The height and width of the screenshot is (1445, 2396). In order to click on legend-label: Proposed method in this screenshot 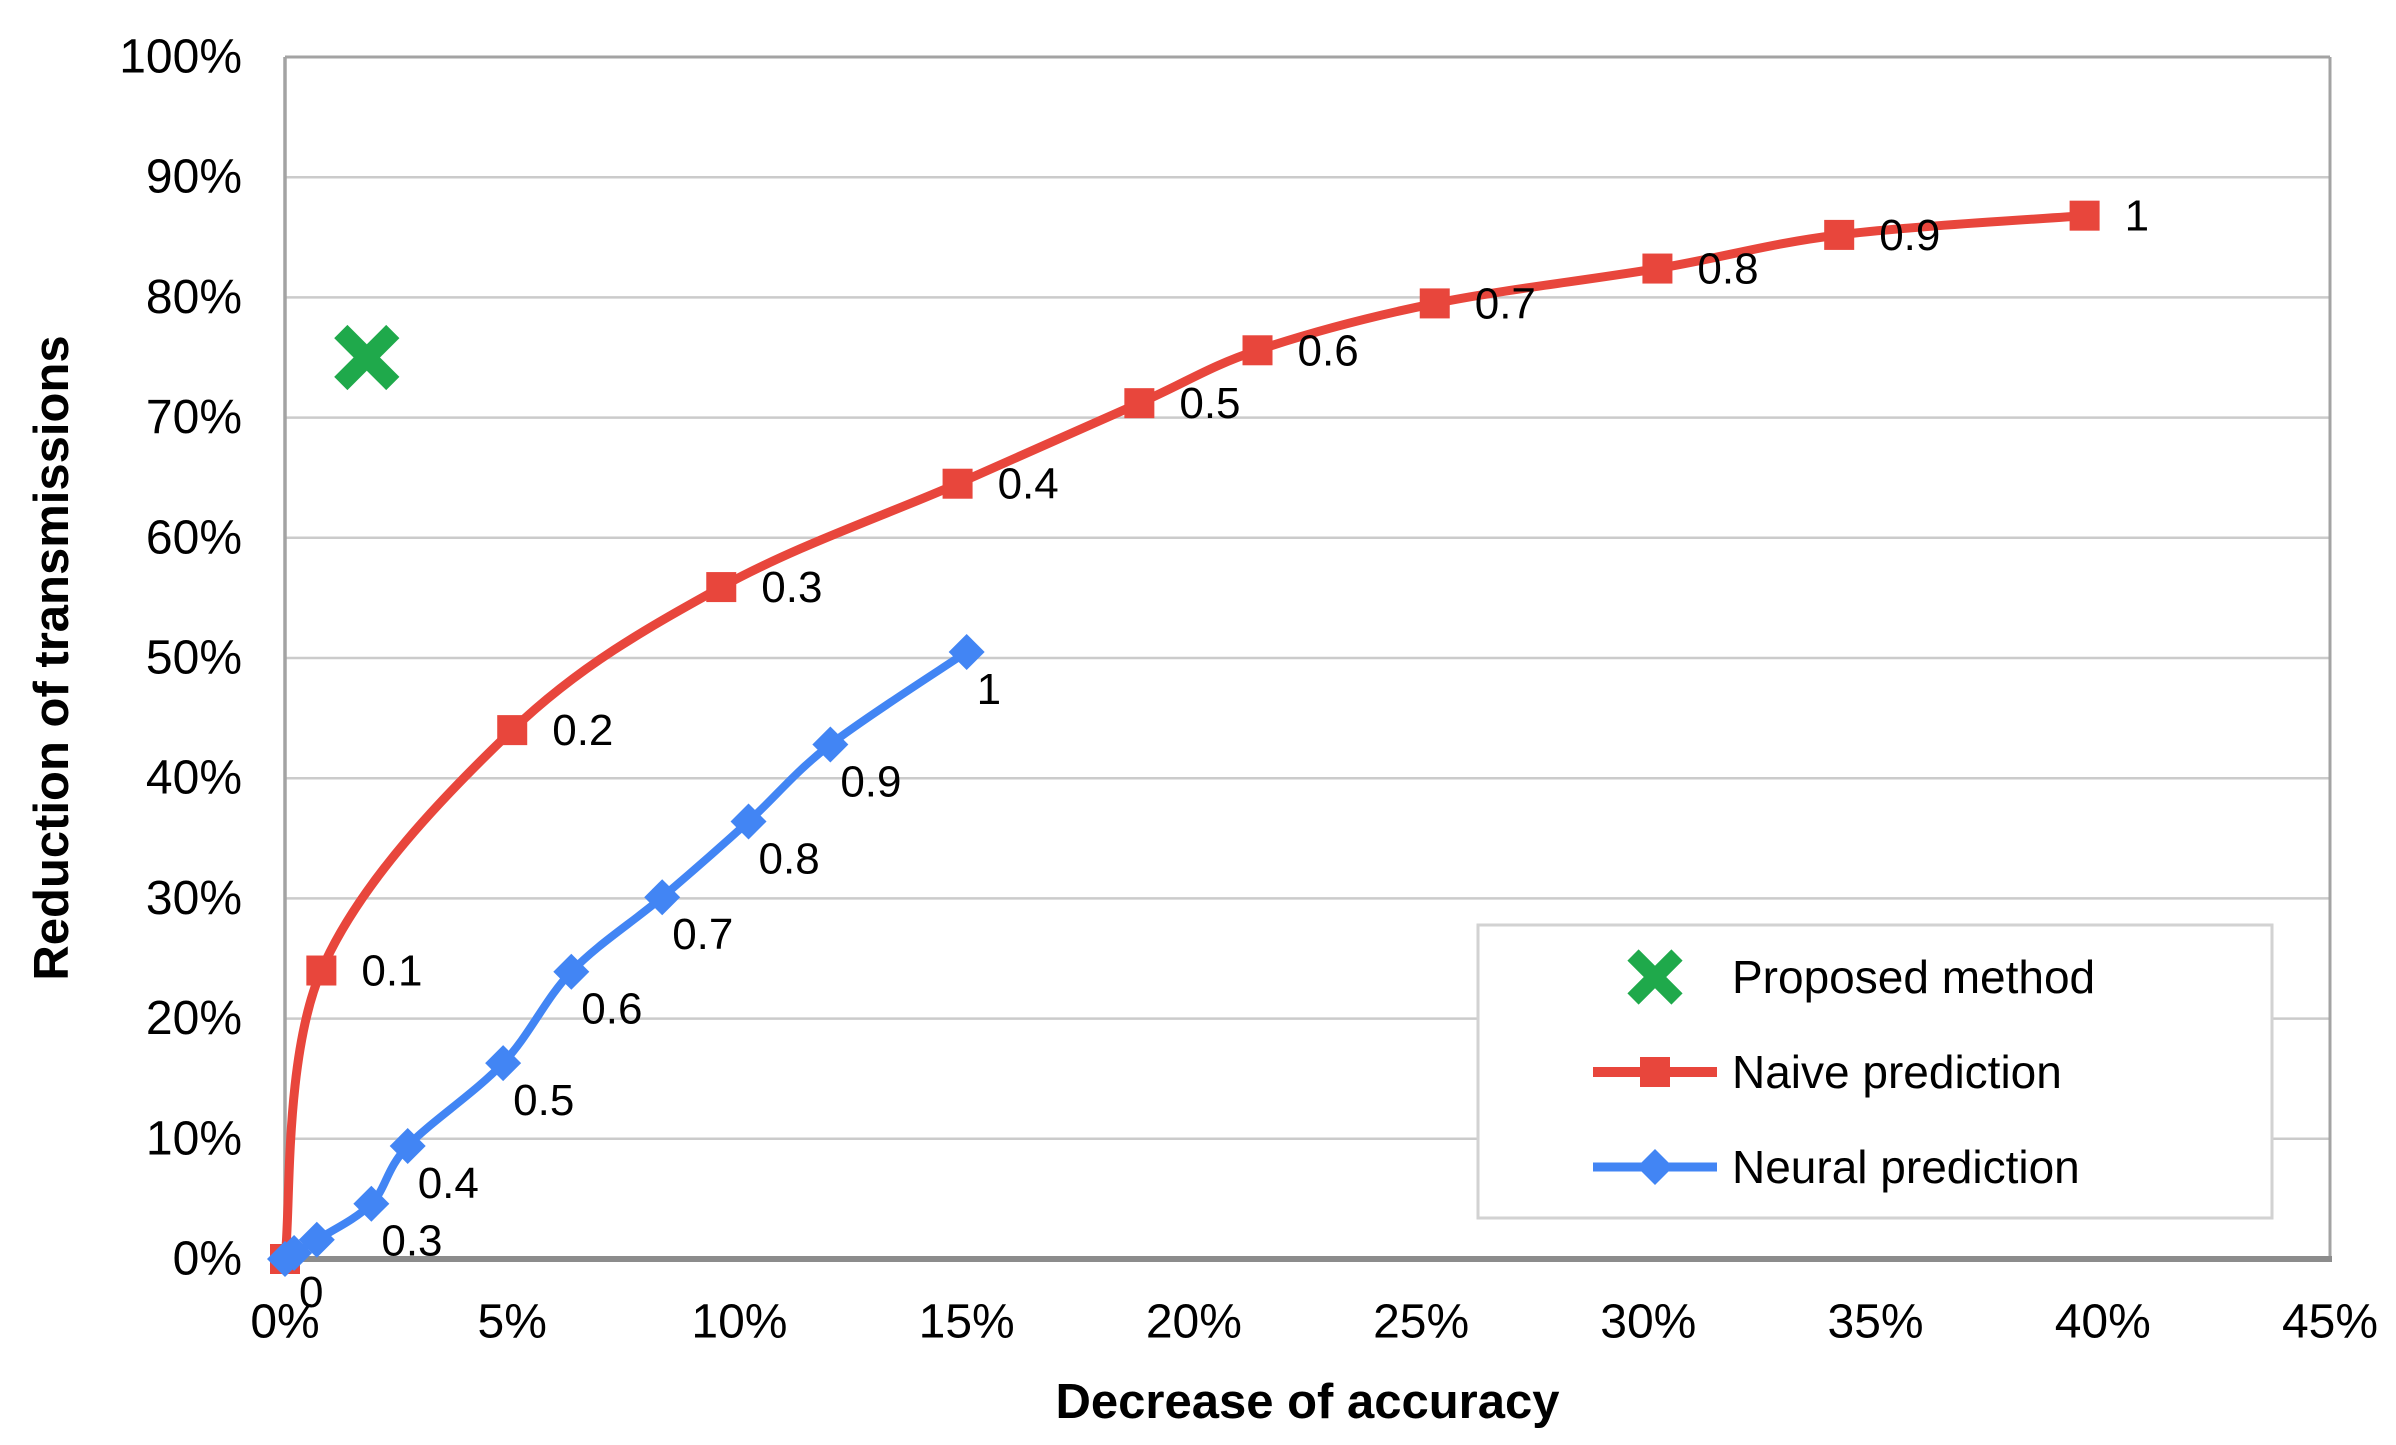, I will do `click(1913, 977)`.